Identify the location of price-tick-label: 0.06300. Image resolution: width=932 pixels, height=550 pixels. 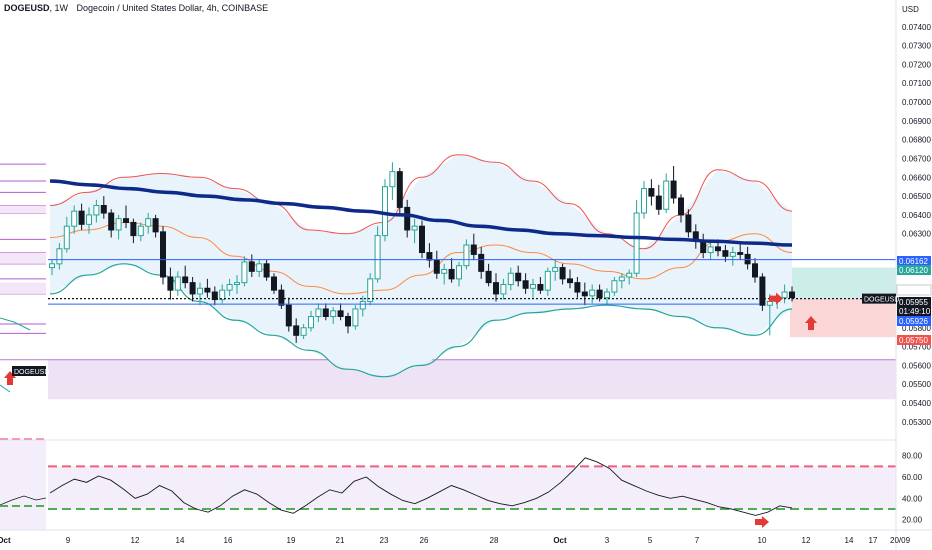
(916, 234).